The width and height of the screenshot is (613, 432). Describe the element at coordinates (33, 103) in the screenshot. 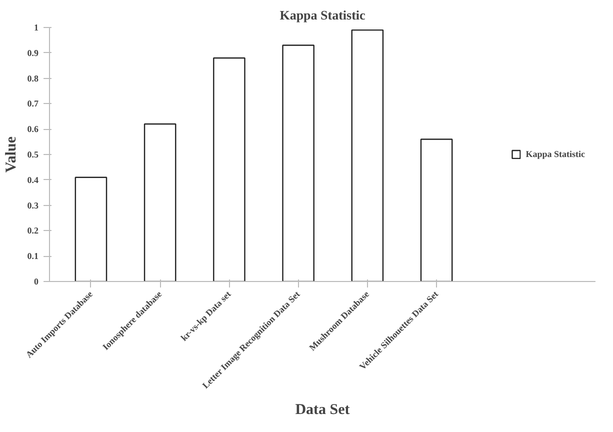

I see `y-tick-label: 0.7` at that location.